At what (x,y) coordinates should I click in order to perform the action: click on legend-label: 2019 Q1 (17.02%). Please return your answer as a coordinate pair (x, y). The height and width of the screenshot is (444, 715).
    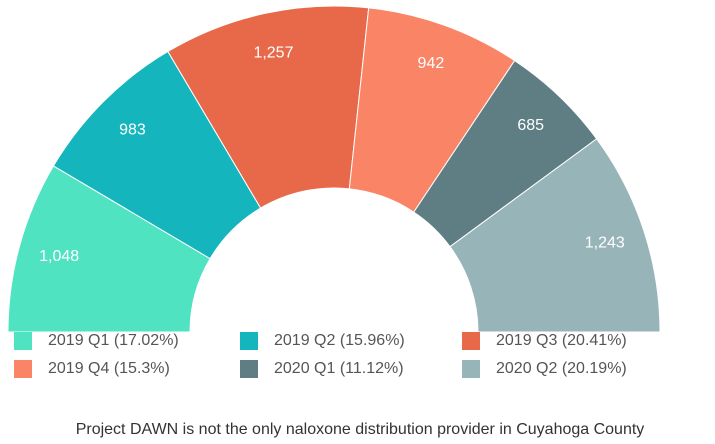
    Looking at the image, I should click on (113, 340).